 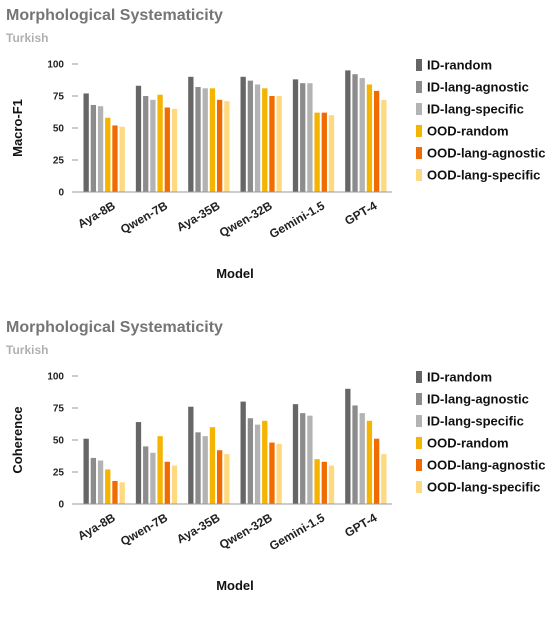 What do you see at coordinates (257, 138) in the screenshot?
I see `bar-ID-lang-specific-Qwen-32B` at bounding box center [257, 138].